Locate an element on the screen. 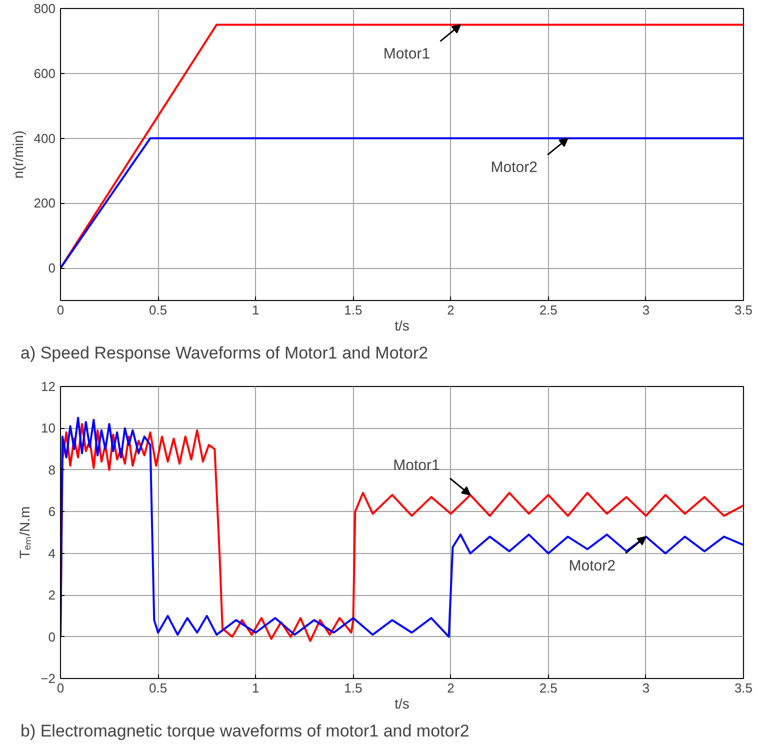 This screenshot has width=761, height=756. y-axis-title: n(r/min) is located at coordinates (18, 154).